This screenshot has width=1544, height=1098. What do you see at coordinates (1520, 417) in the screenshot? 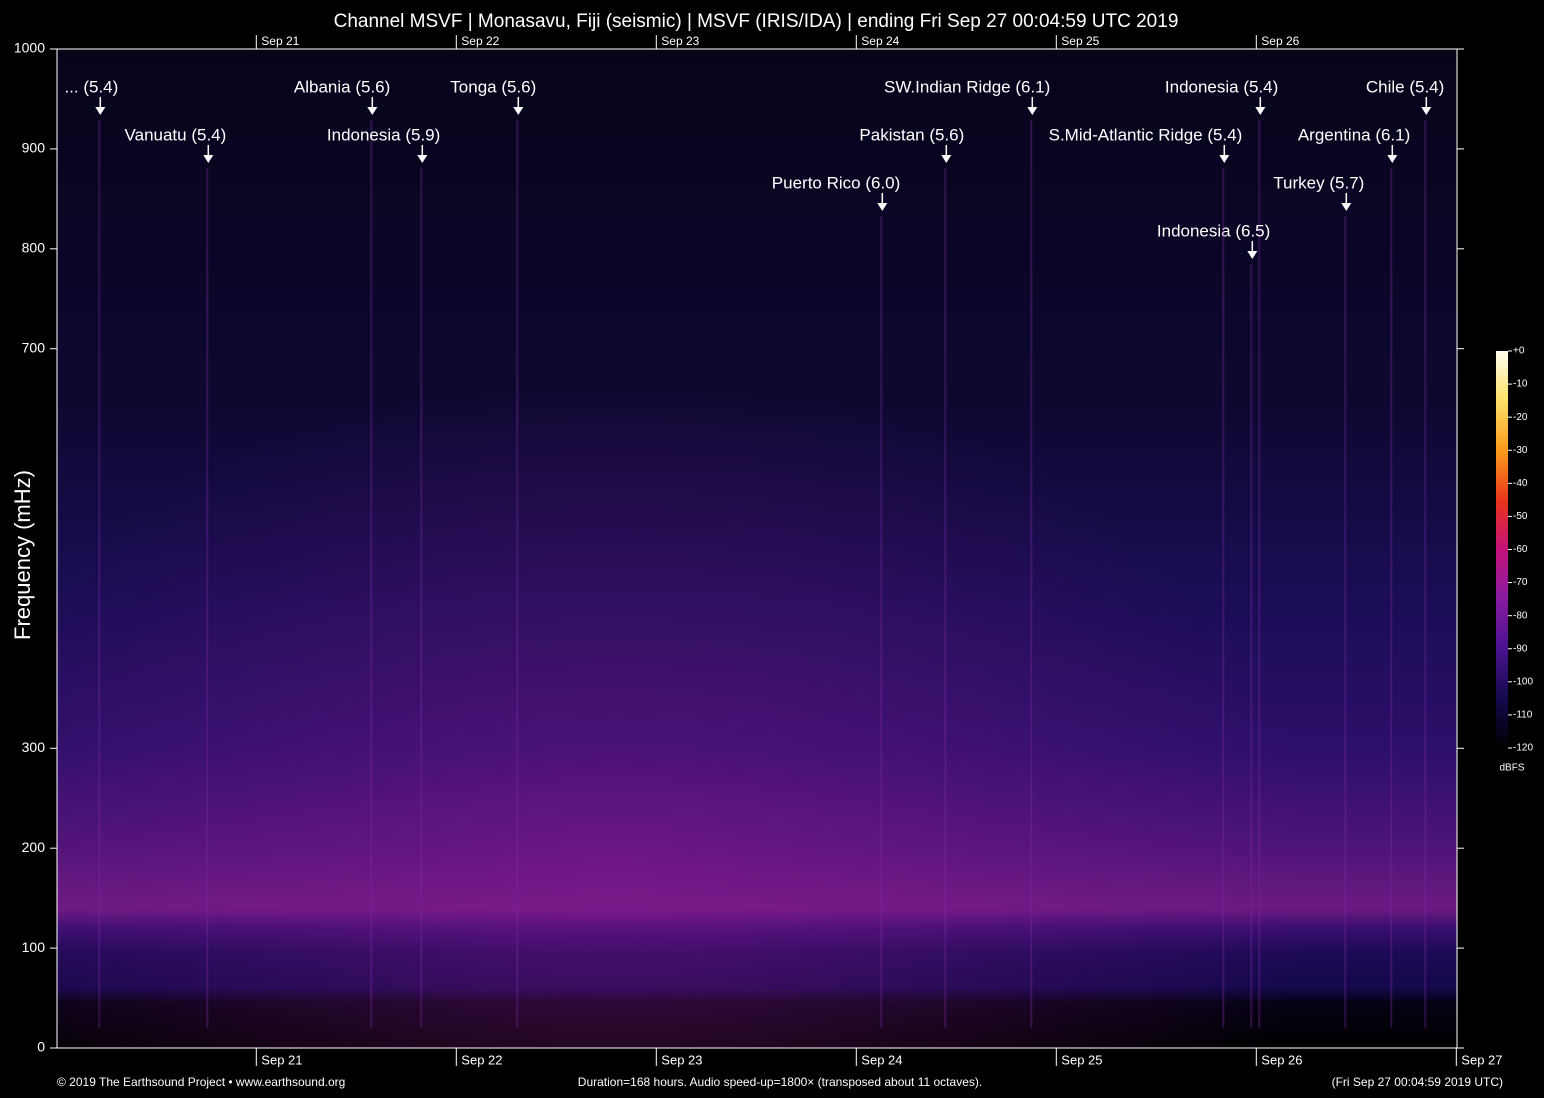
I see `colorbar-tick-label: -20` at bounding box center [1520, 417].